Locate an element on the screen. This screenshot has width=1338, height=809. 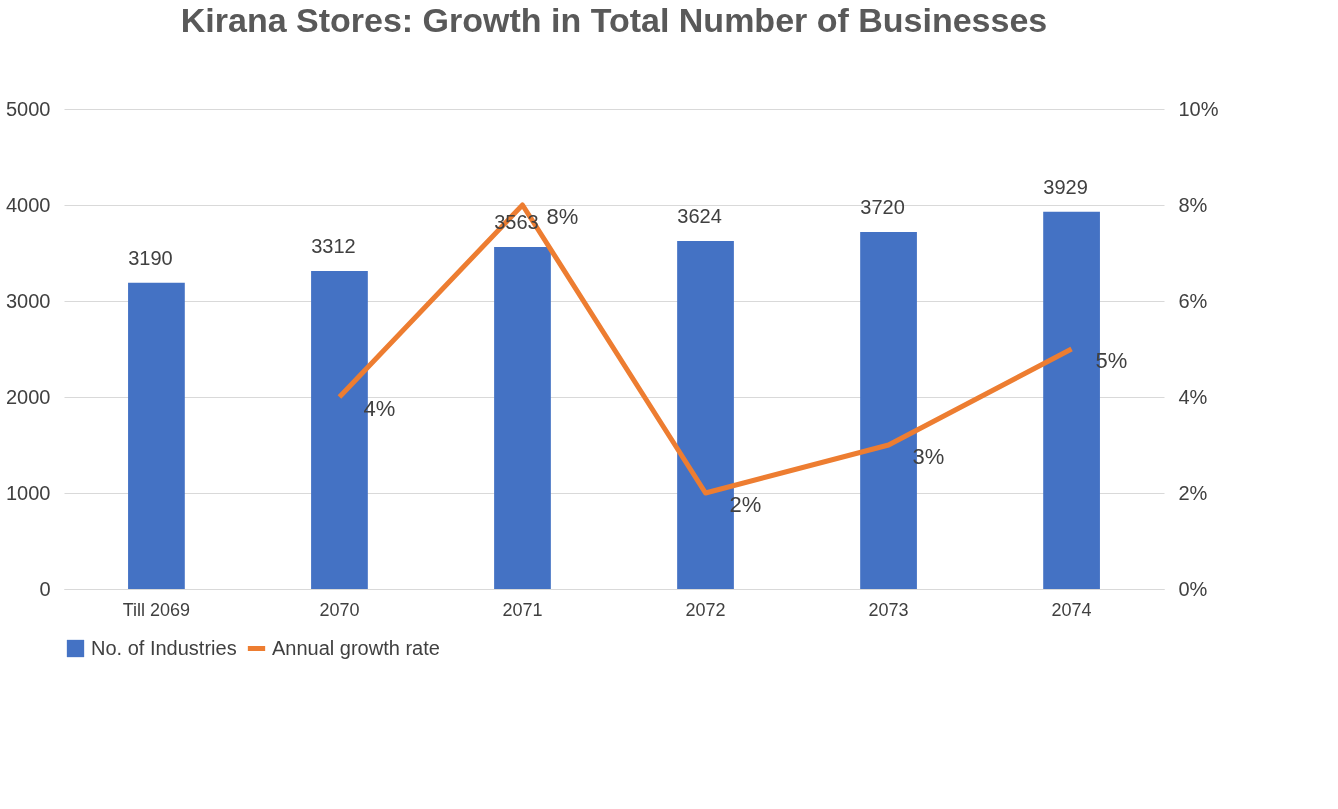
y2-tick-label: 10% is located at coordinates (1198, 108).